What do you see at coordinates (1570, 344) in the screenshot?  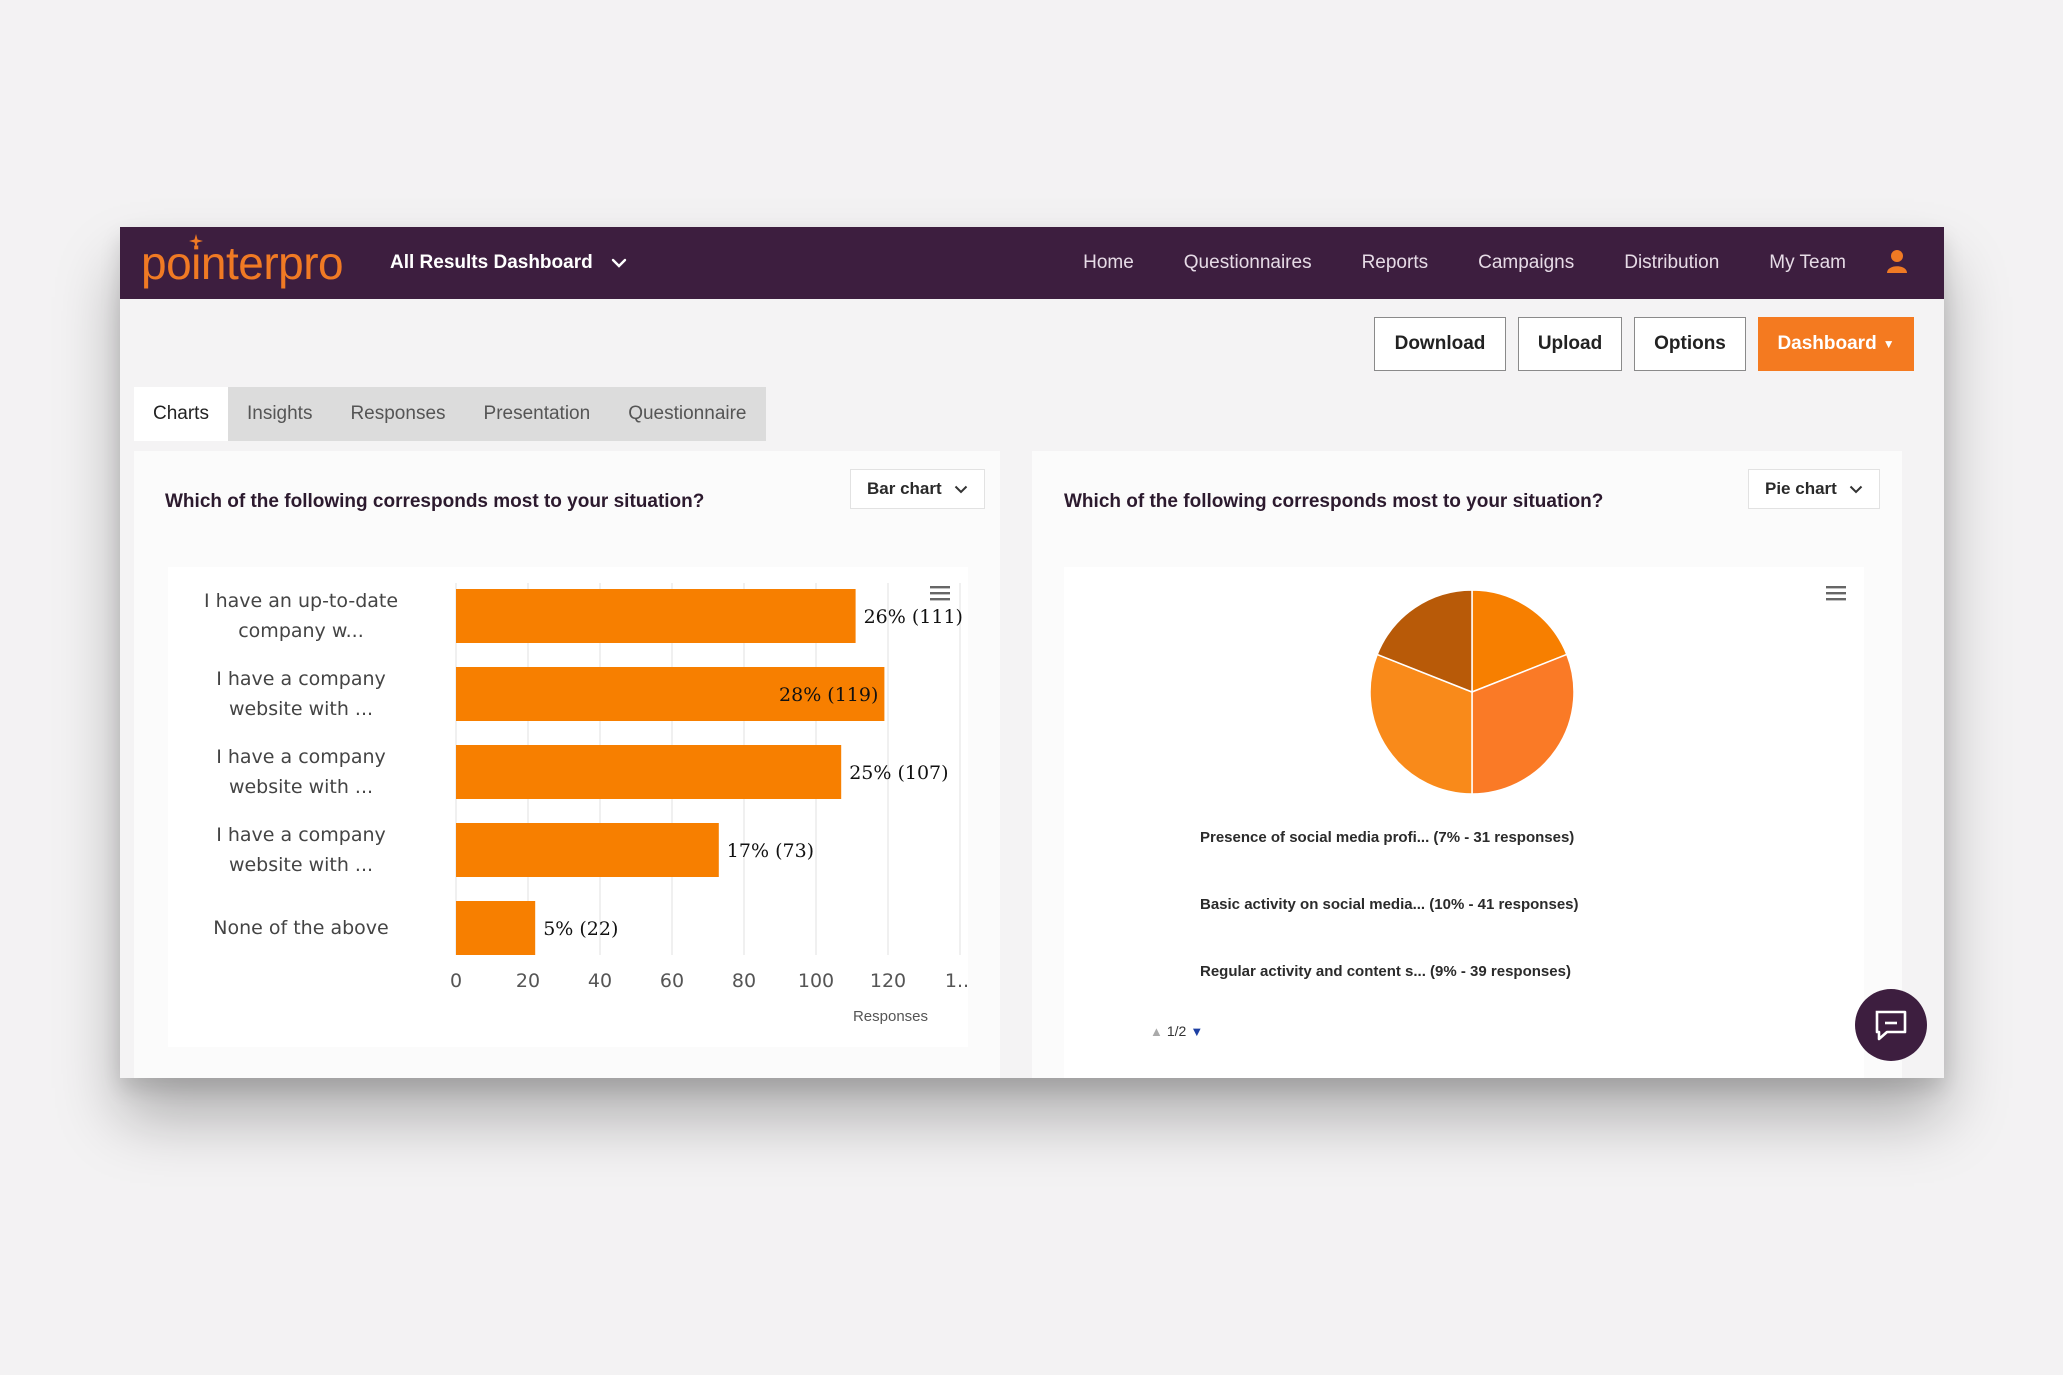 I see `upload-button: Upload` at bounding box center [1570, 344].